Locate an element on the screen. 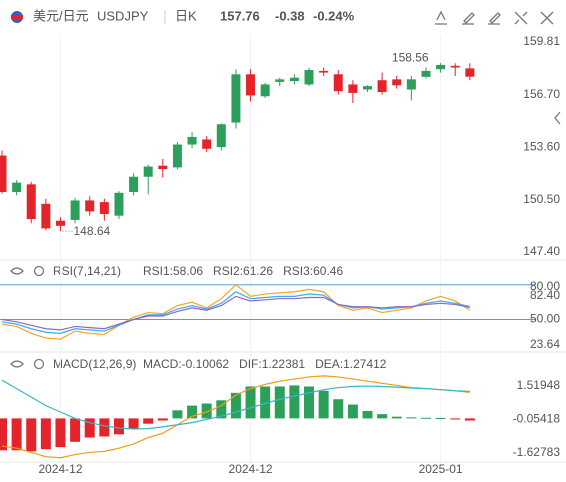 Image resolution: width=566 pixels, height=482 pixels. period: 日K is located at coordinates (186, 15).